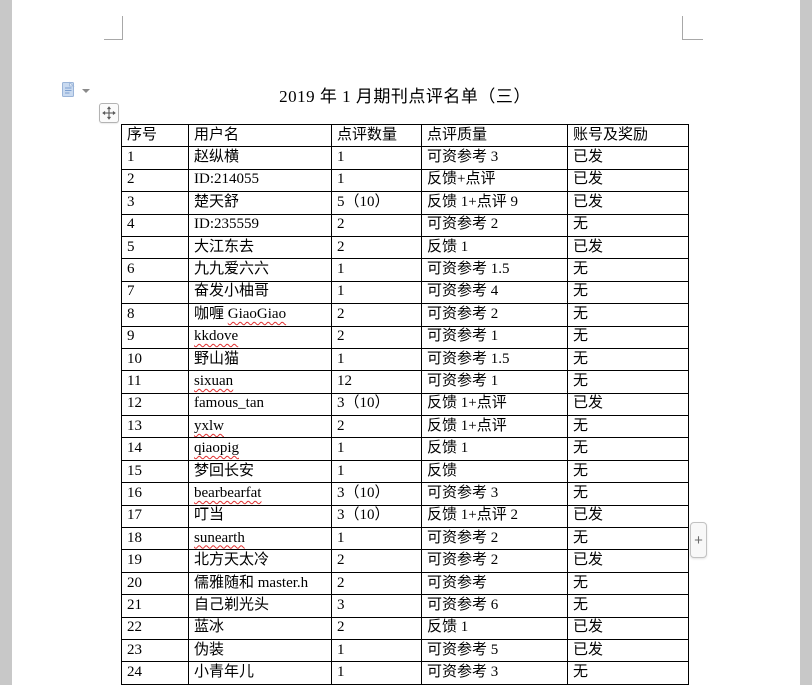  Describe the element at coordinates (260, 449) in the screenshot. I see `cell-username: qiaopig` at that location.